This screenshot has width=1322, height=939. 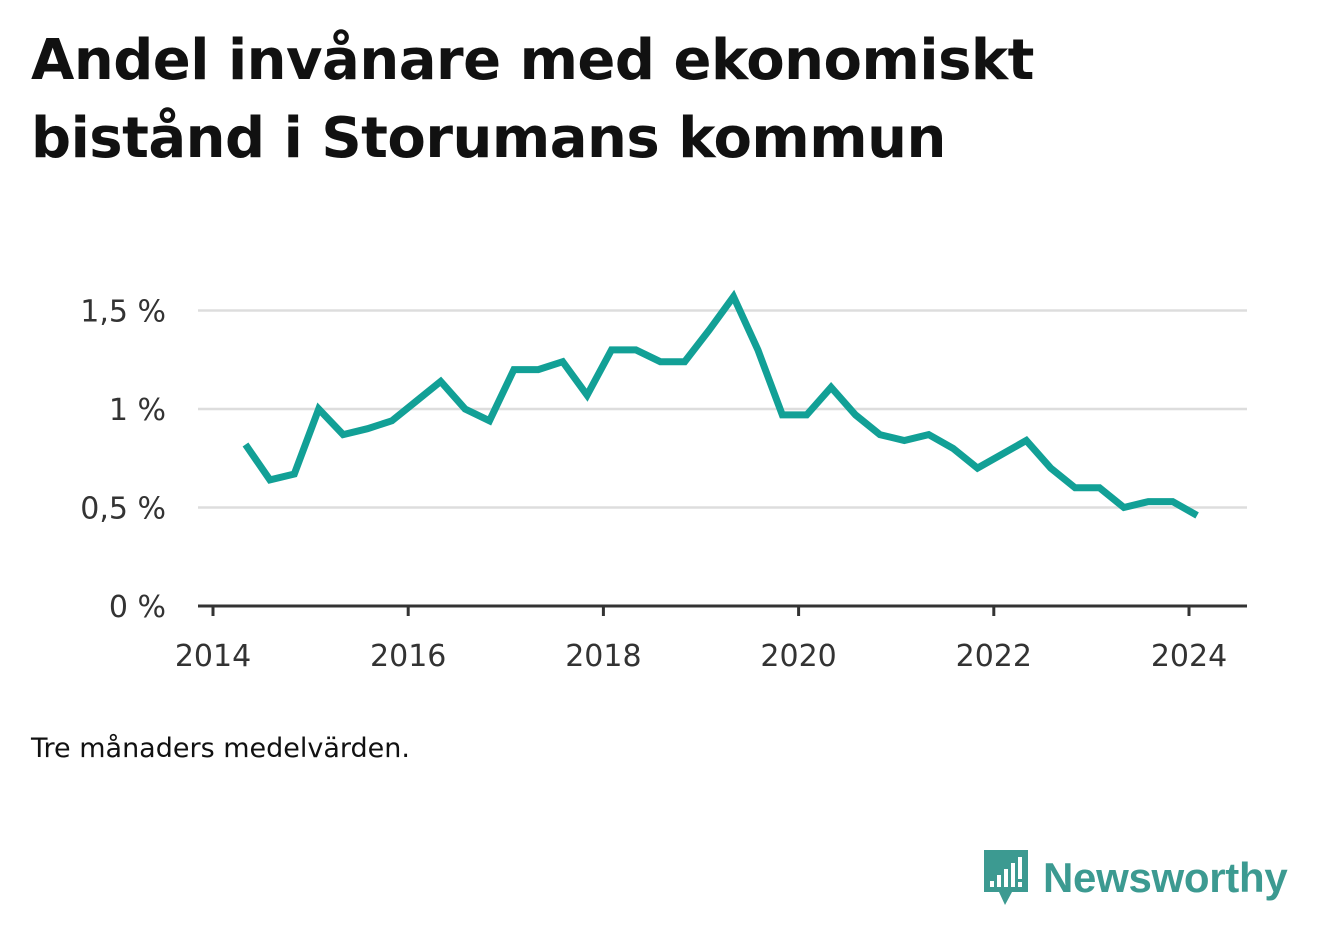 I want to click on x-tick-label: 2022, so click(x=994, y=656).